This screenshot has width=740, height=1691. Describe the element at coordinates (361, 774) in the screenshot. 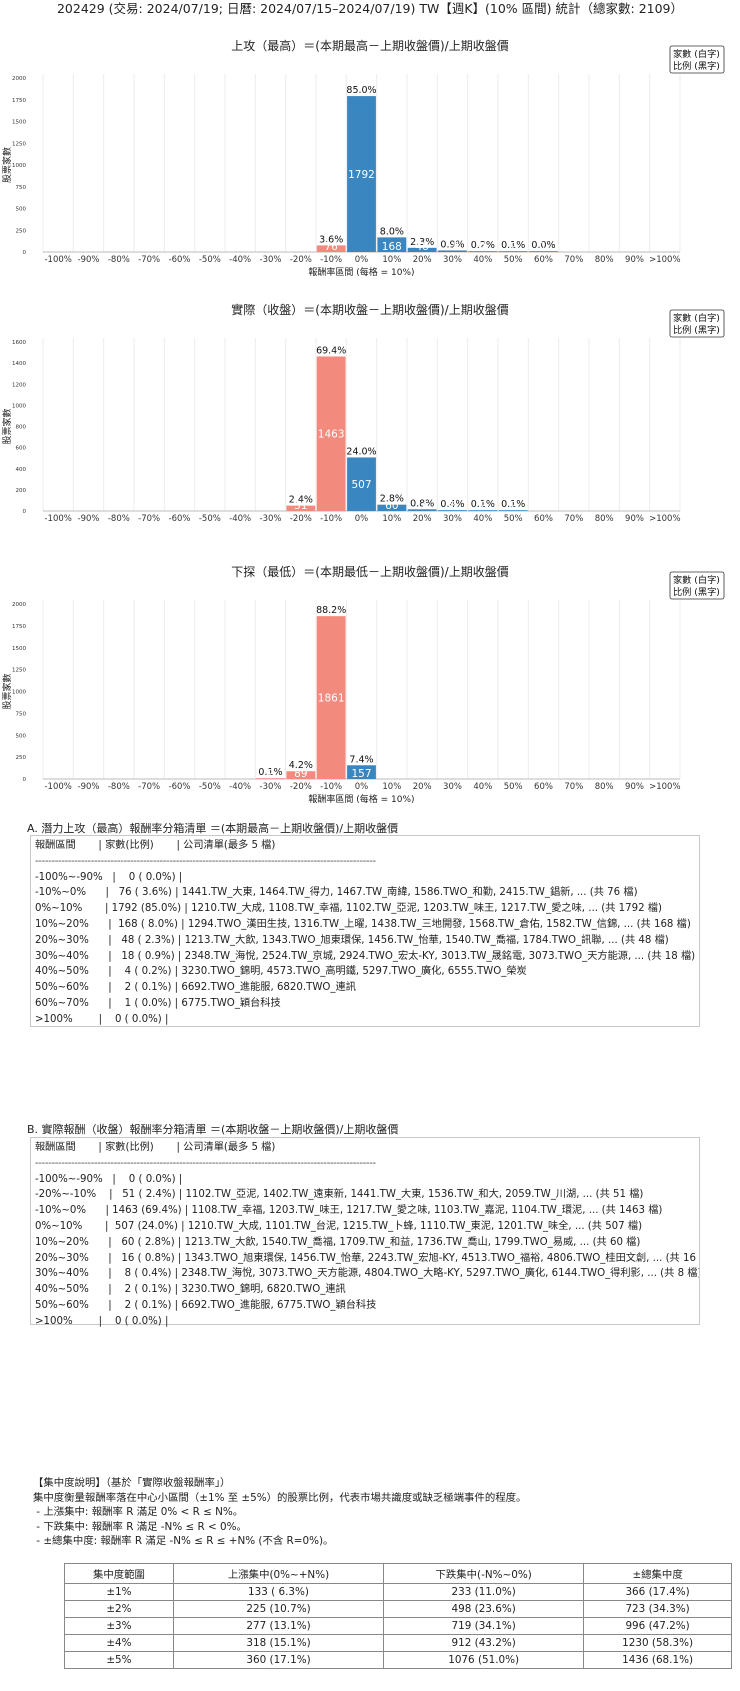

I see `bar-count-label: 157` at that location.